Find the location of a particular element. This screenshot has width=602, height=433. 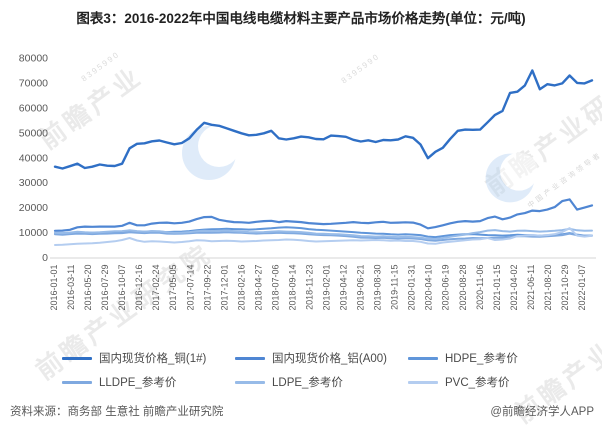

svg-text: 60000 is located at coordinates (33, 108).